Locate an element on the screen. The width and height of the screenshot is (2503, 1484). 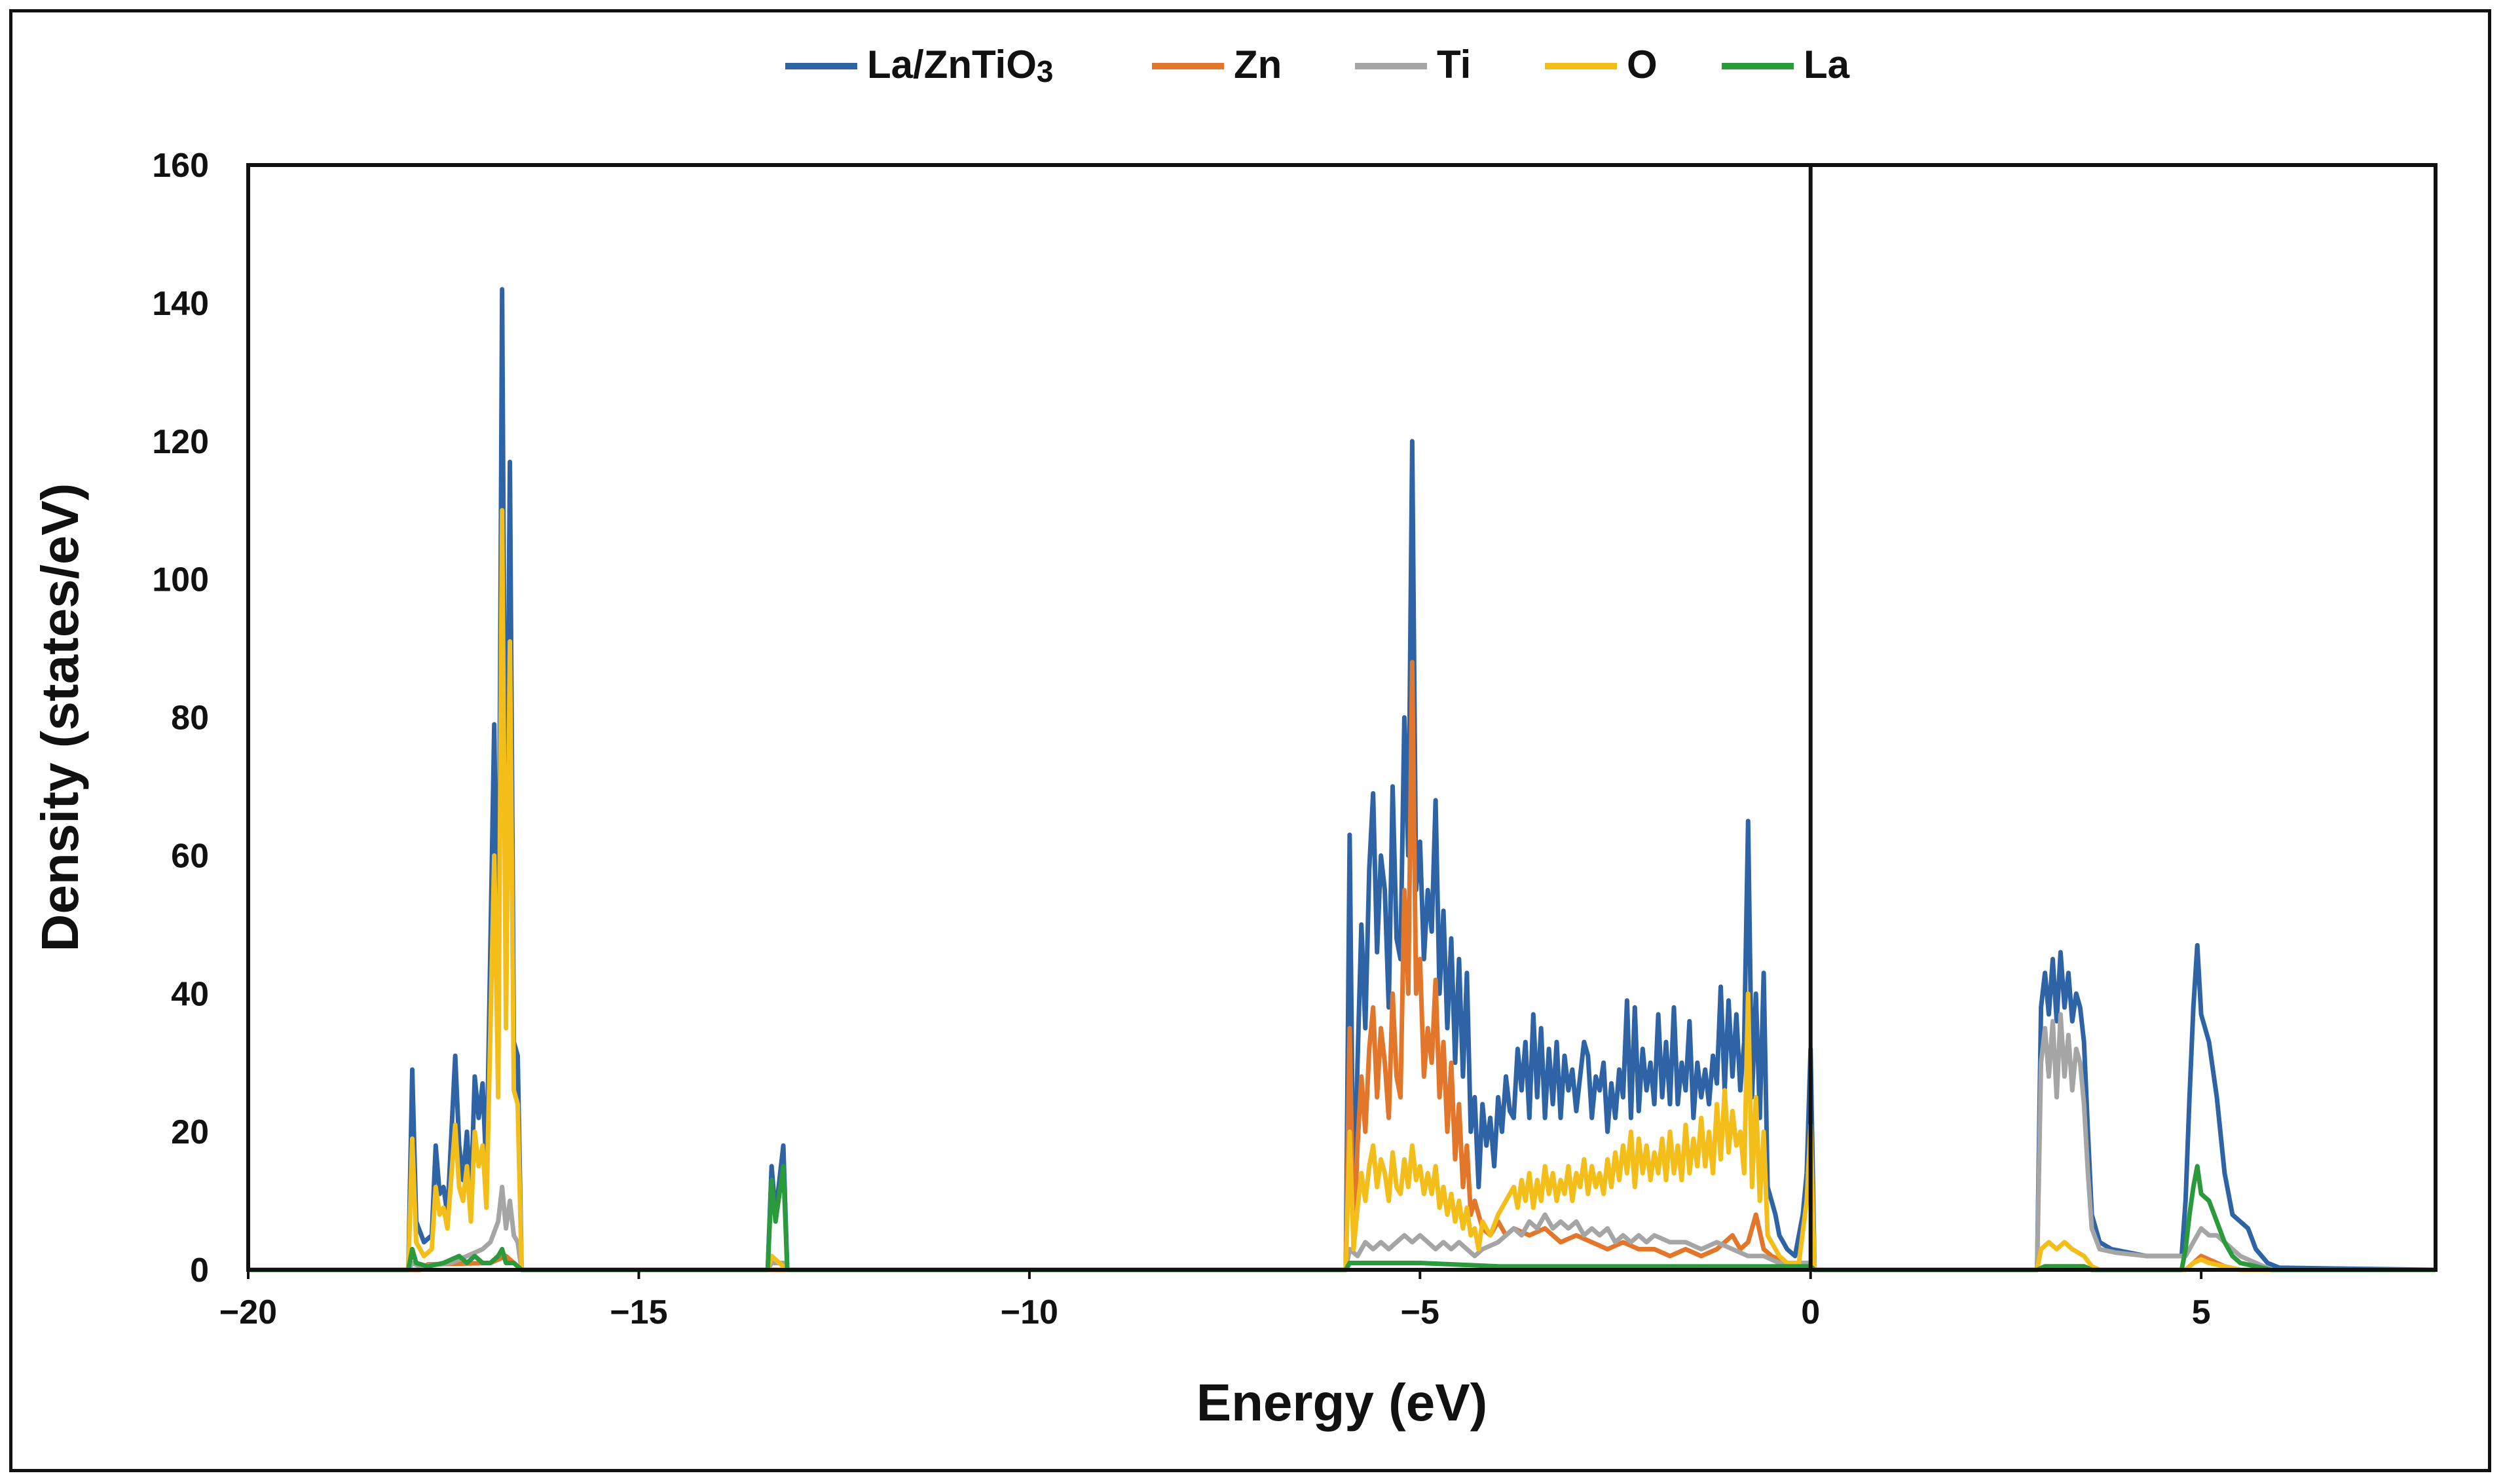
y-tick-label: 60 is located at coordinates (190, 856).